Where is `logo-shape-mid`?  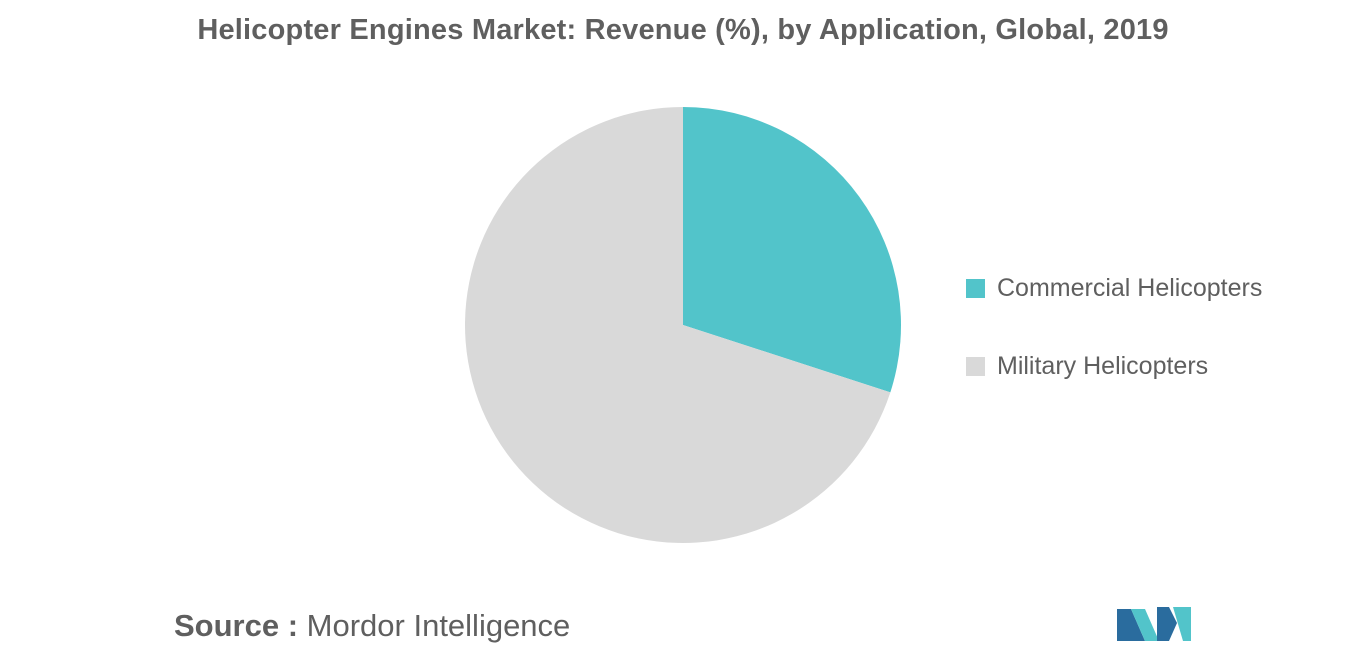 logo-shape-mid is located at coordinates (1145, 625).